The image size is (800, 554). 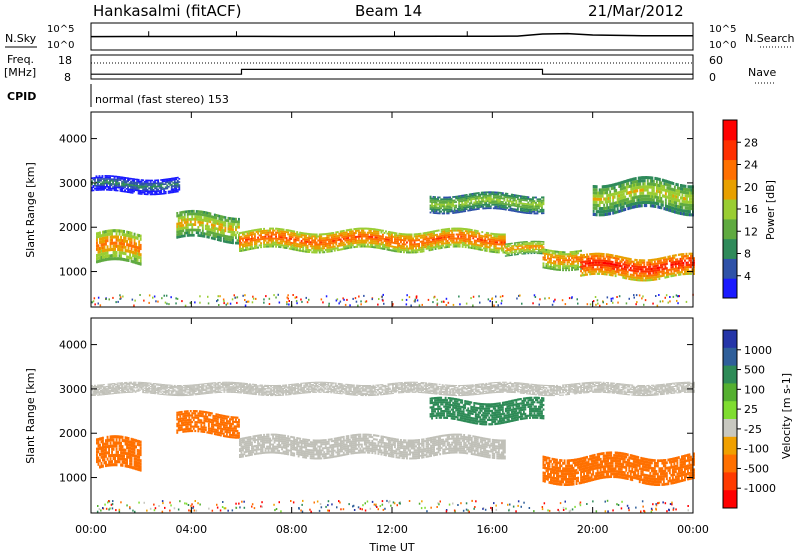 What do you see at coordinates (60, 29) in the screenshot?
I see `nsky-scale-hi-left: 10^5` at bounding box center [60, 29].